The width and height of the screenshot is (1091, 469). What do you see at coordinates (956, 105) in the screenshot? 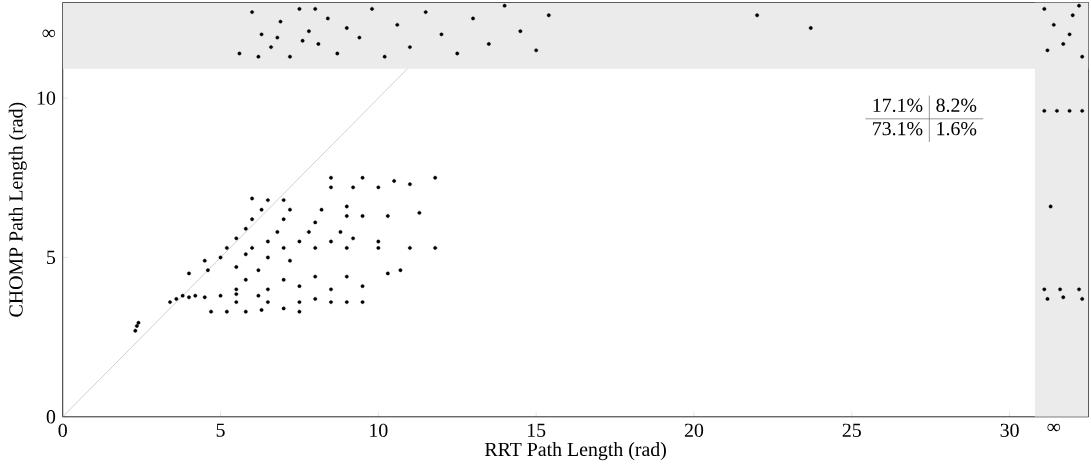
I see `annotation: 8.2%` at bounding box center [956, 105].